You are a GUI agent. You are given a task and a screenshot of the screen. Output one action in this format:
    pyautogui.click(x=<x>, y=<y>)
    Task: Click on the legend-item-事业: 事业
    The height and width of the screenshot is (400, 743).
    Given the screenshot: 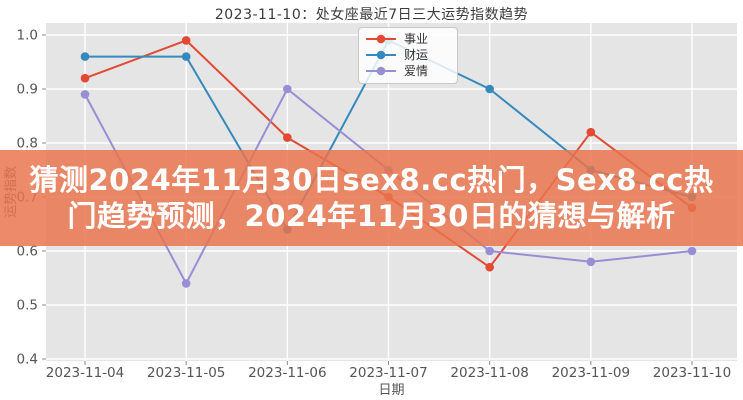 What is the action you would take?
    pyautogui.click(x=408, y=39)
    